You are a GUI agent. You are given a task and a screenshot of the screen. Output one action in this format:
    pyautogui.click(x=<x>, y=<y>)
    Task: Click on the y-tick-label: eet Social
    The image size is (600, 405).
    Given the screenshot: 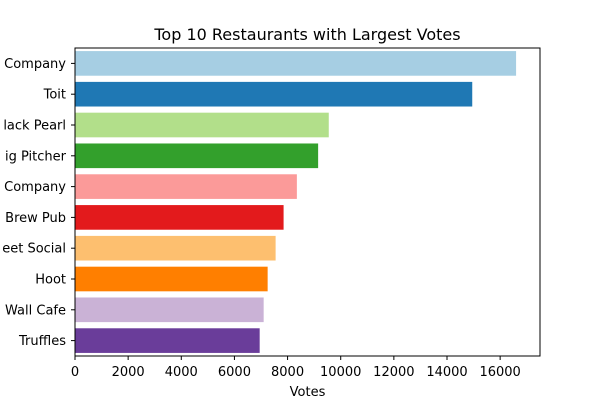 What is the action you would take?
    pyautogui.click(x=34, y=249)
    